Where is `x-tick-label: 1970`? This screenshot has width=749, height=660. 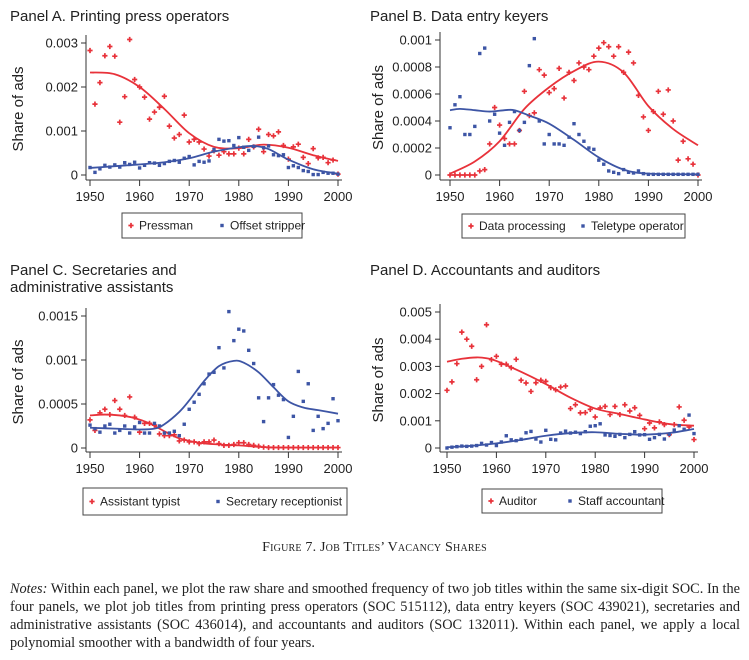
x-tick-label: 1970 is located at coordinates (189, 196).